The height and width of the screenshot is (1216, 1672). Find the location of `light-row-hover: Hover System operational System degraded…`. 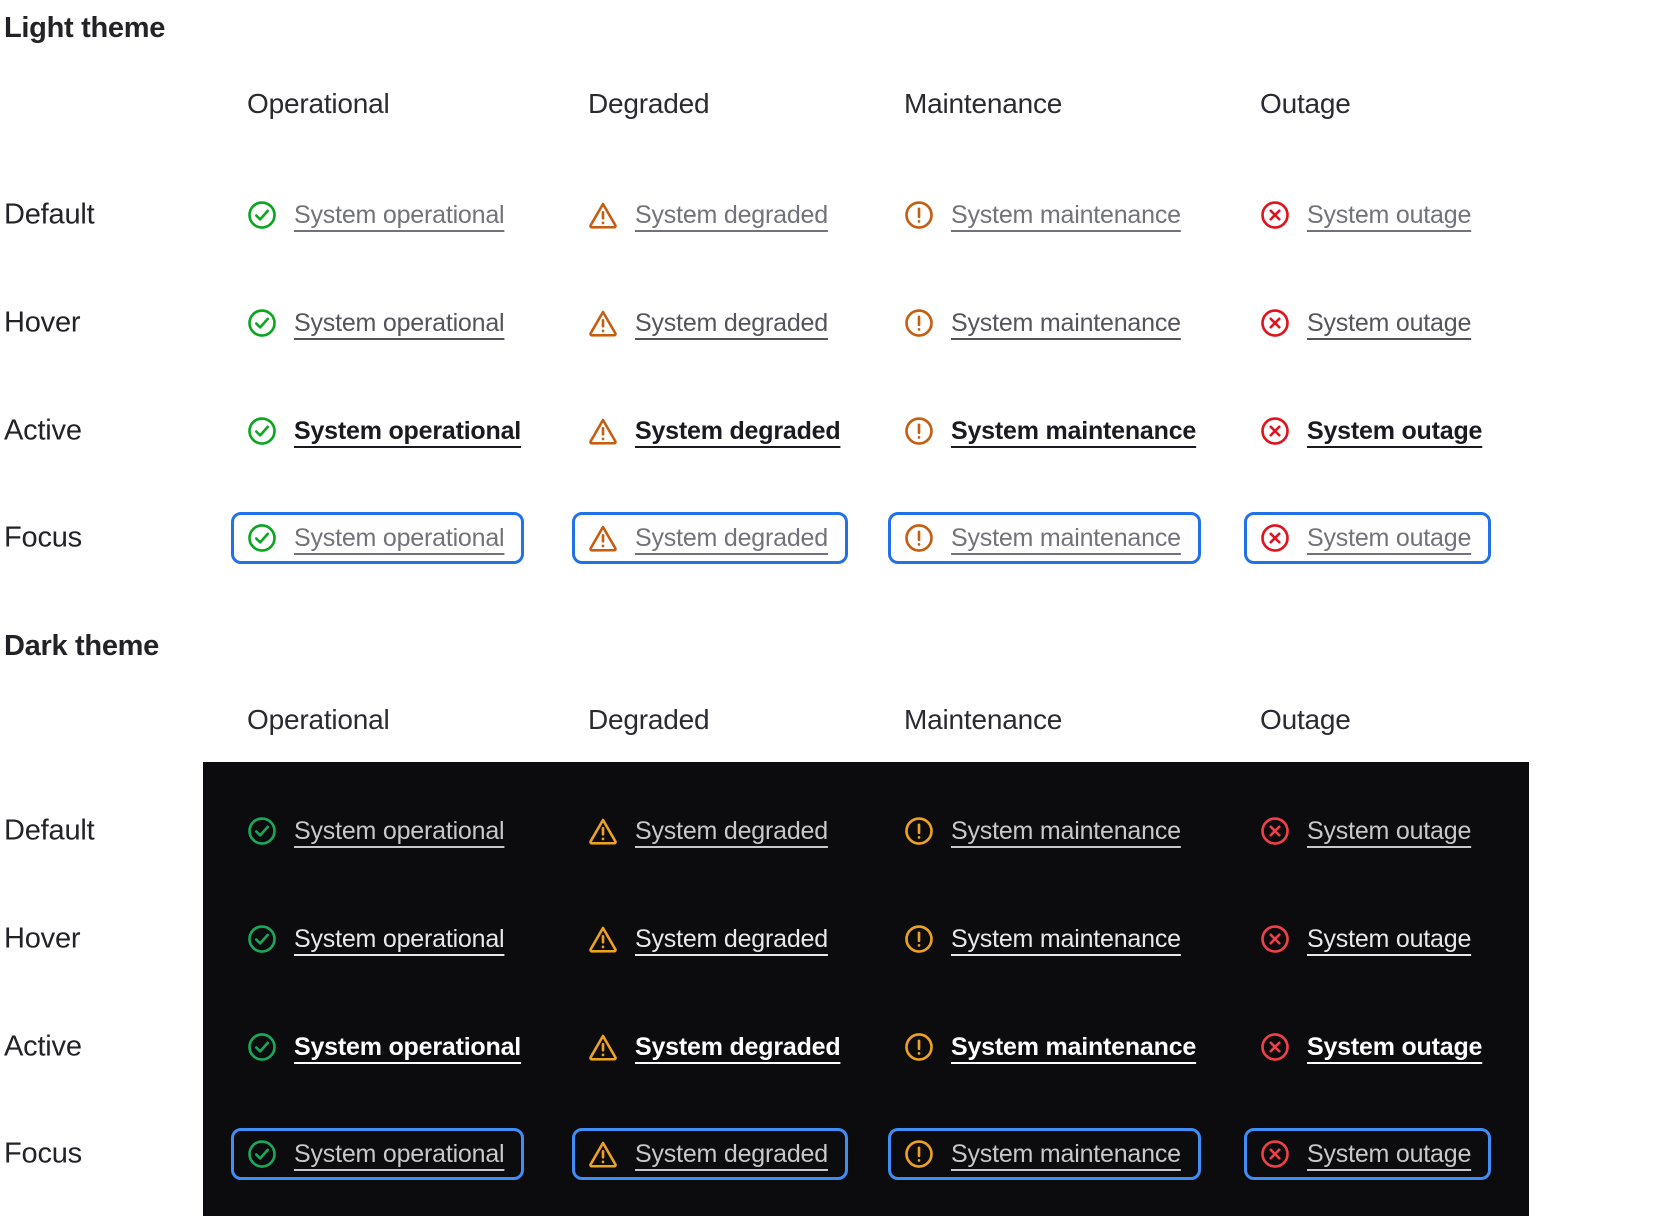

light-row-hover: Hover System operational System degraded… is located at coordinates (836, 323).